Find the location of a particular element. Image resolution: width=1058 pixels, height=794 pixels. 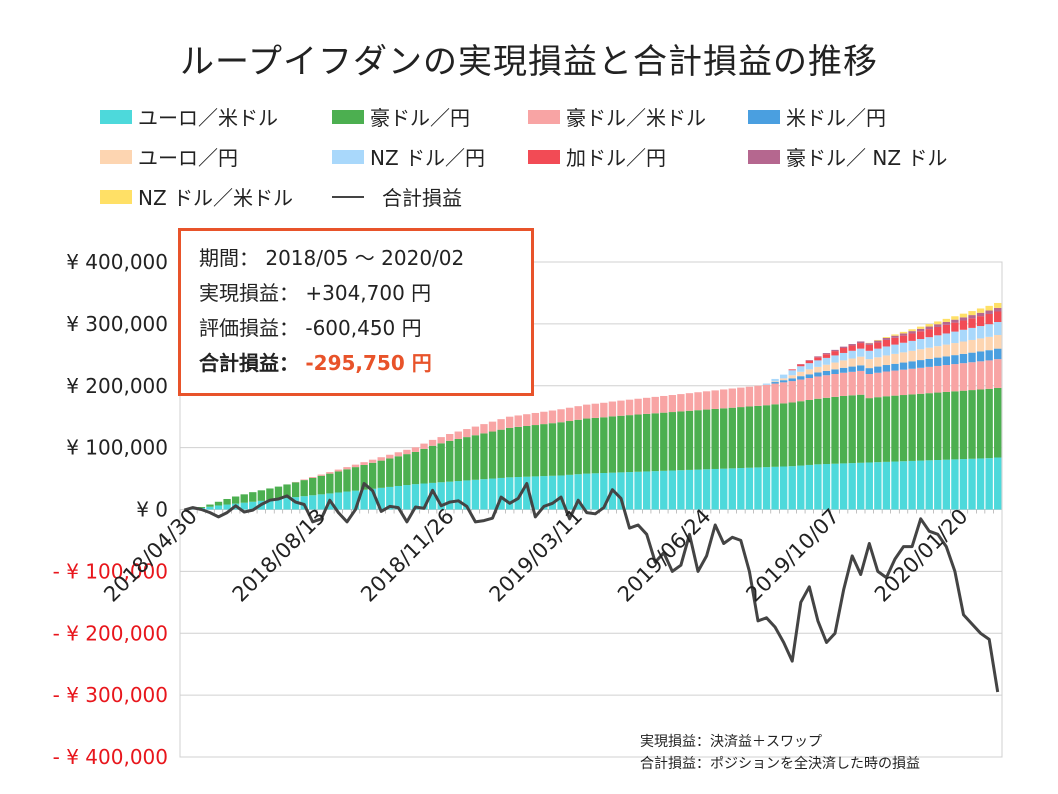

footnote-total: 合計損益：ポジションを全決済した時の損益 is located at coordinates (780, 764).